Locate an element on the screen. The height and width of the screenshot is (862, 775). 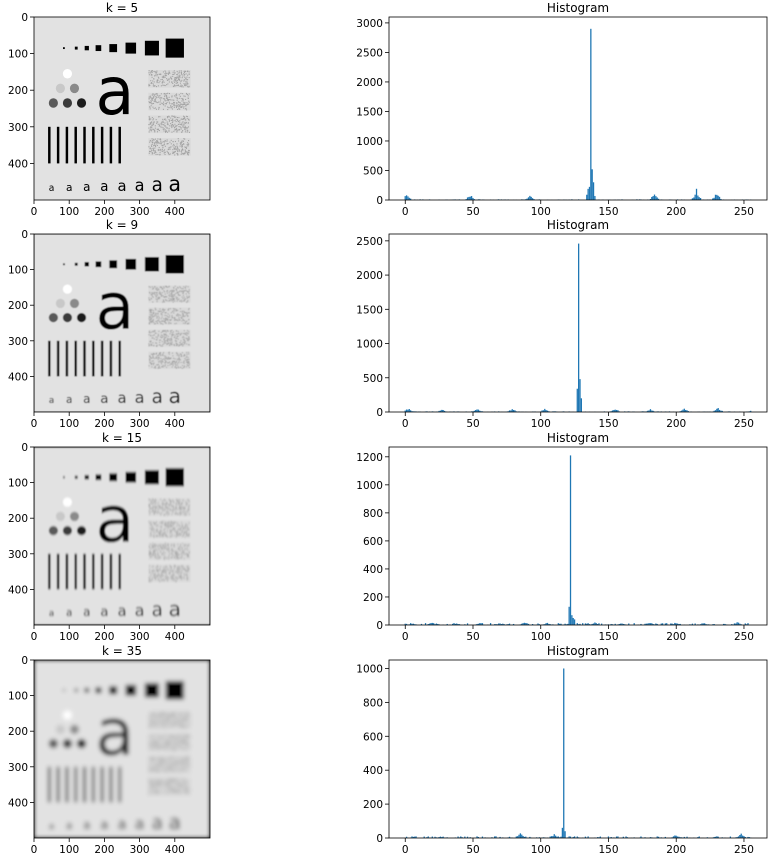
y-tick-label: 800 is located at coordinates (373, 703).